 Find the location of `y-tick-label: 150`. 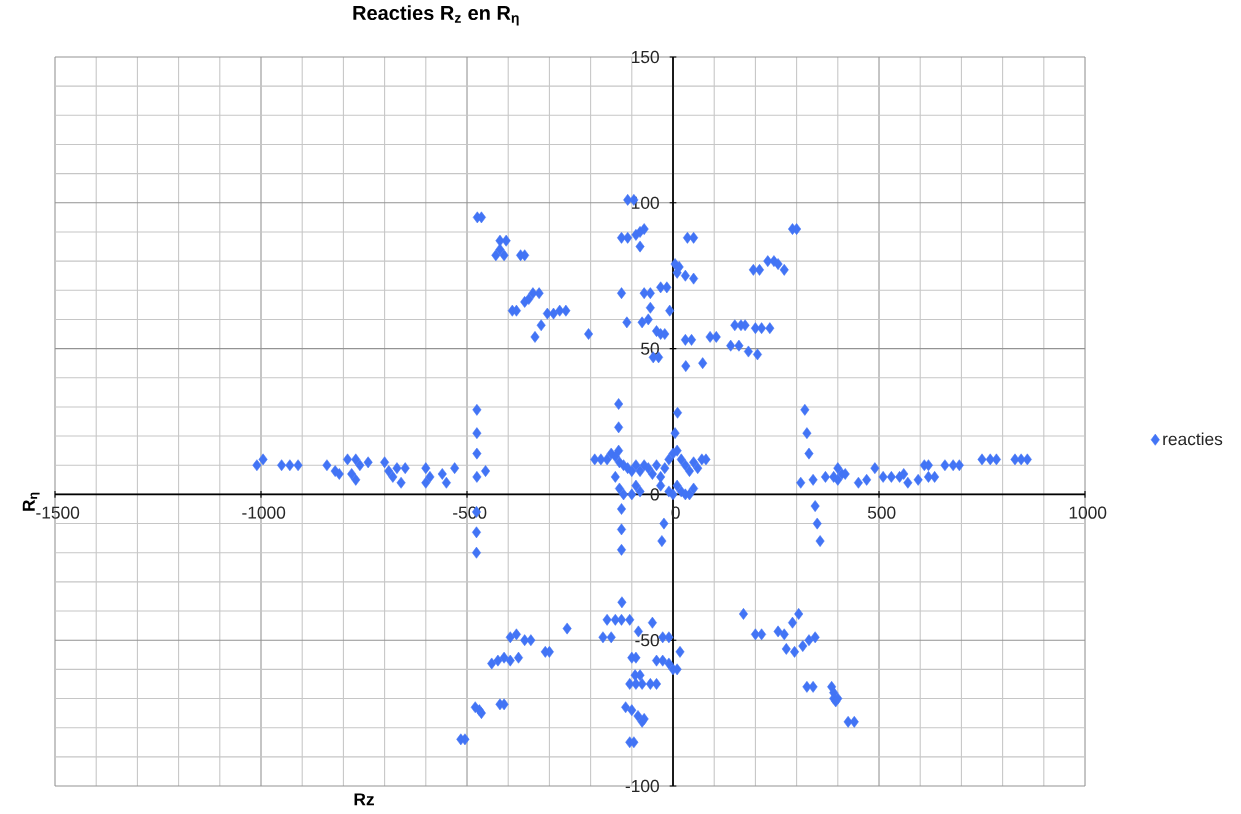

y-tick-label: 150 is located at coordinates (645, 57).